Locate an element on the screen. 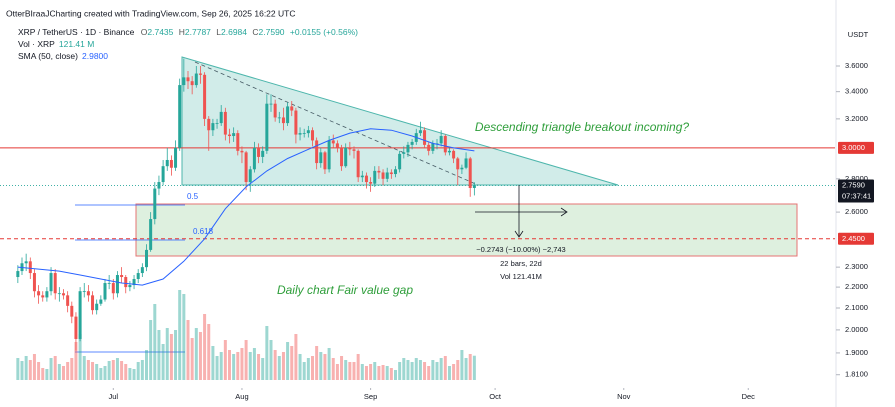 The image size is (895, 407). x-tick-label: Oct is located at coordinates (495, 396).